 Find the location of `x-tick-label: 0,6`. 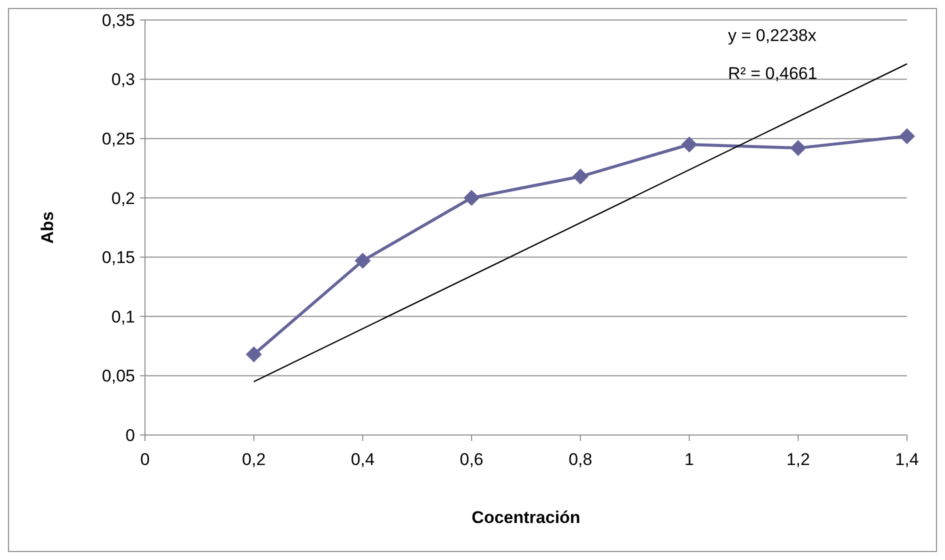

x-tick-label: 0,6 is located at coordinates (472, 459).